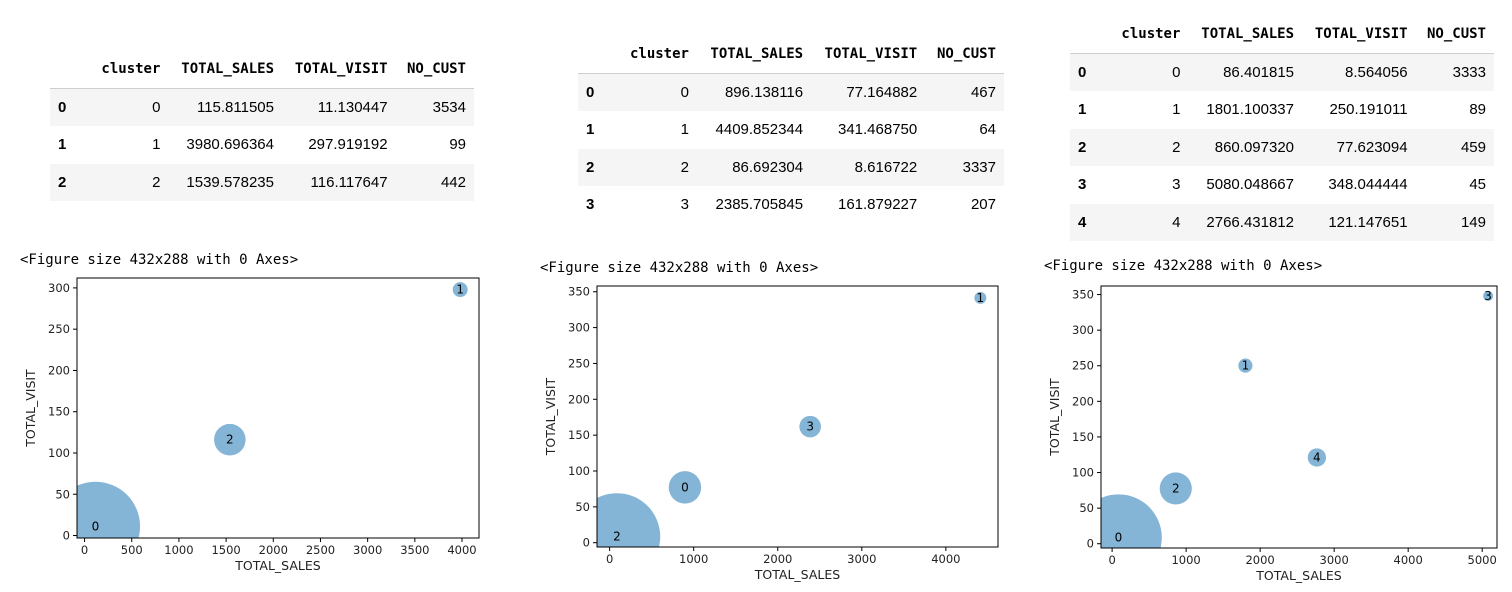  I want to click on x-tick-label: 2000, so click(273, 550).